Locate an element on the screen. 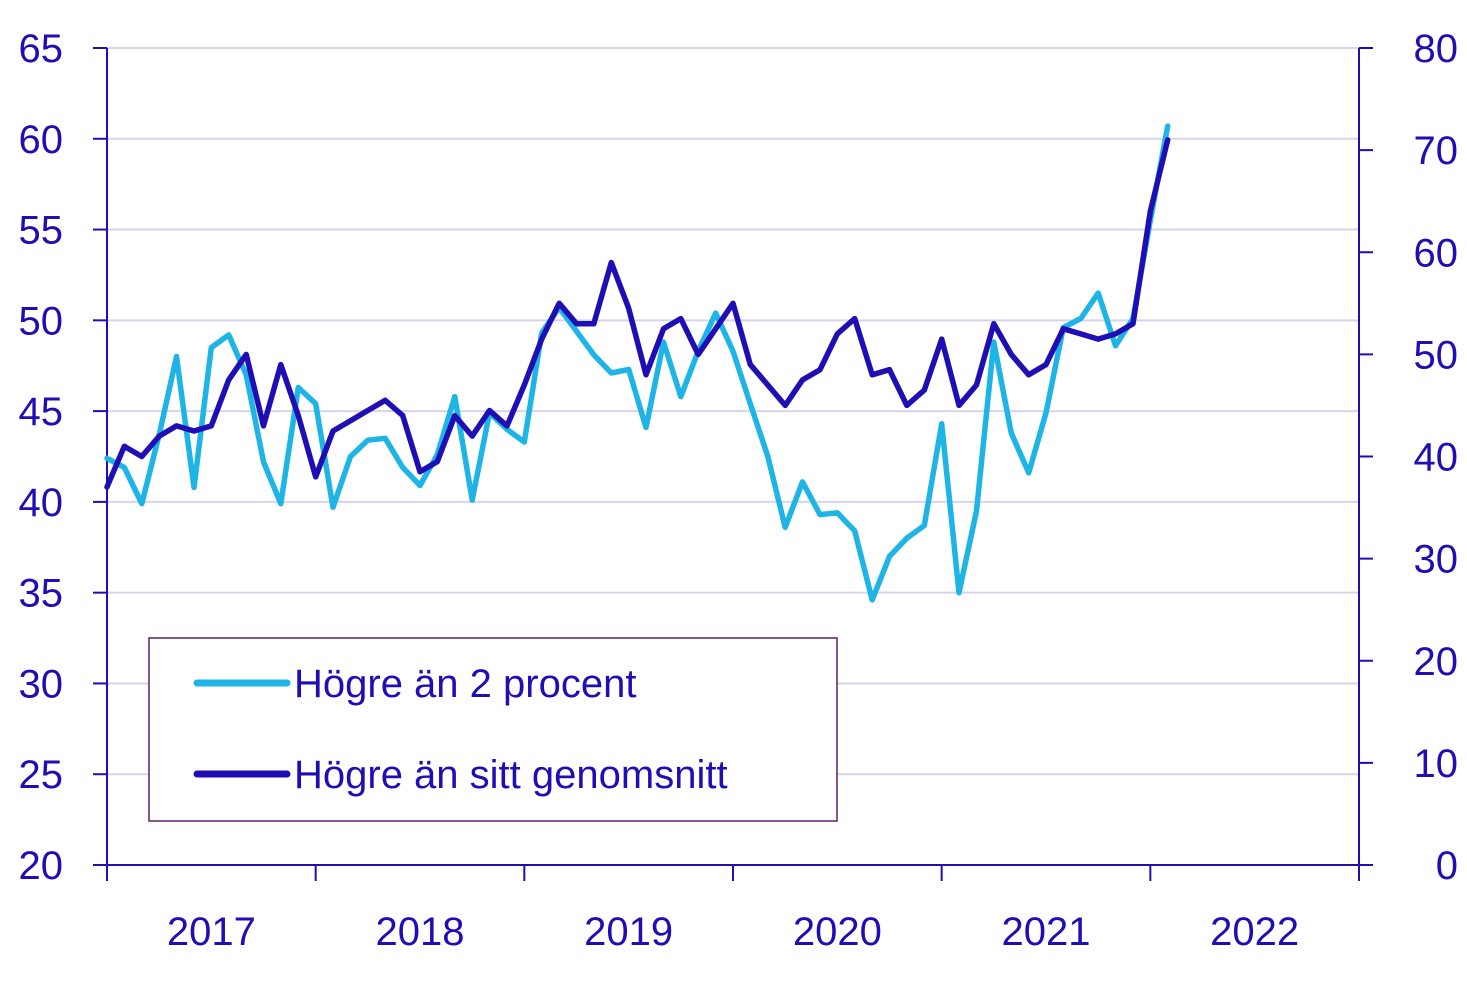  y-right-tick-label: 60 is located at coordinates (1436, 253).